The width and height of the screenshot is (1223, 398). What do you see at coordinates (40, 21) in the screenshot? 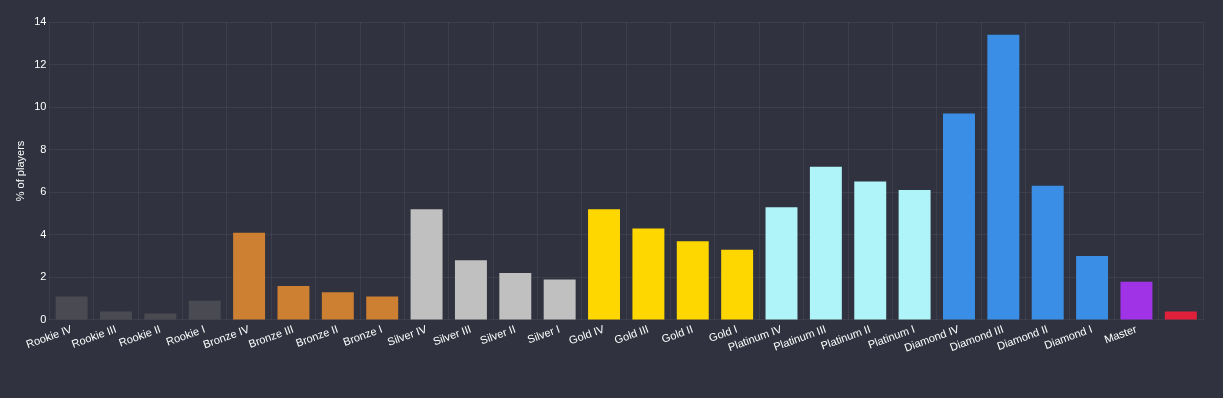
I see `y-tick-label: 14` at bounding box center [40, 21].